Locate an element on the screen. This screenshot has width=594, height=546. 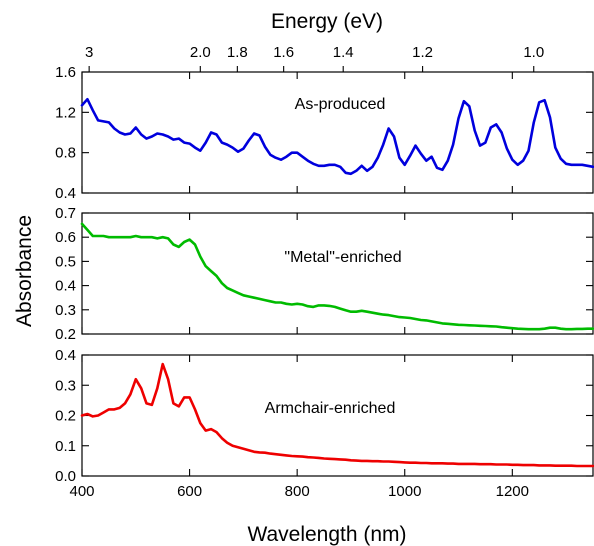
x-tick-label: 400 is located at coordinates (81, 491).